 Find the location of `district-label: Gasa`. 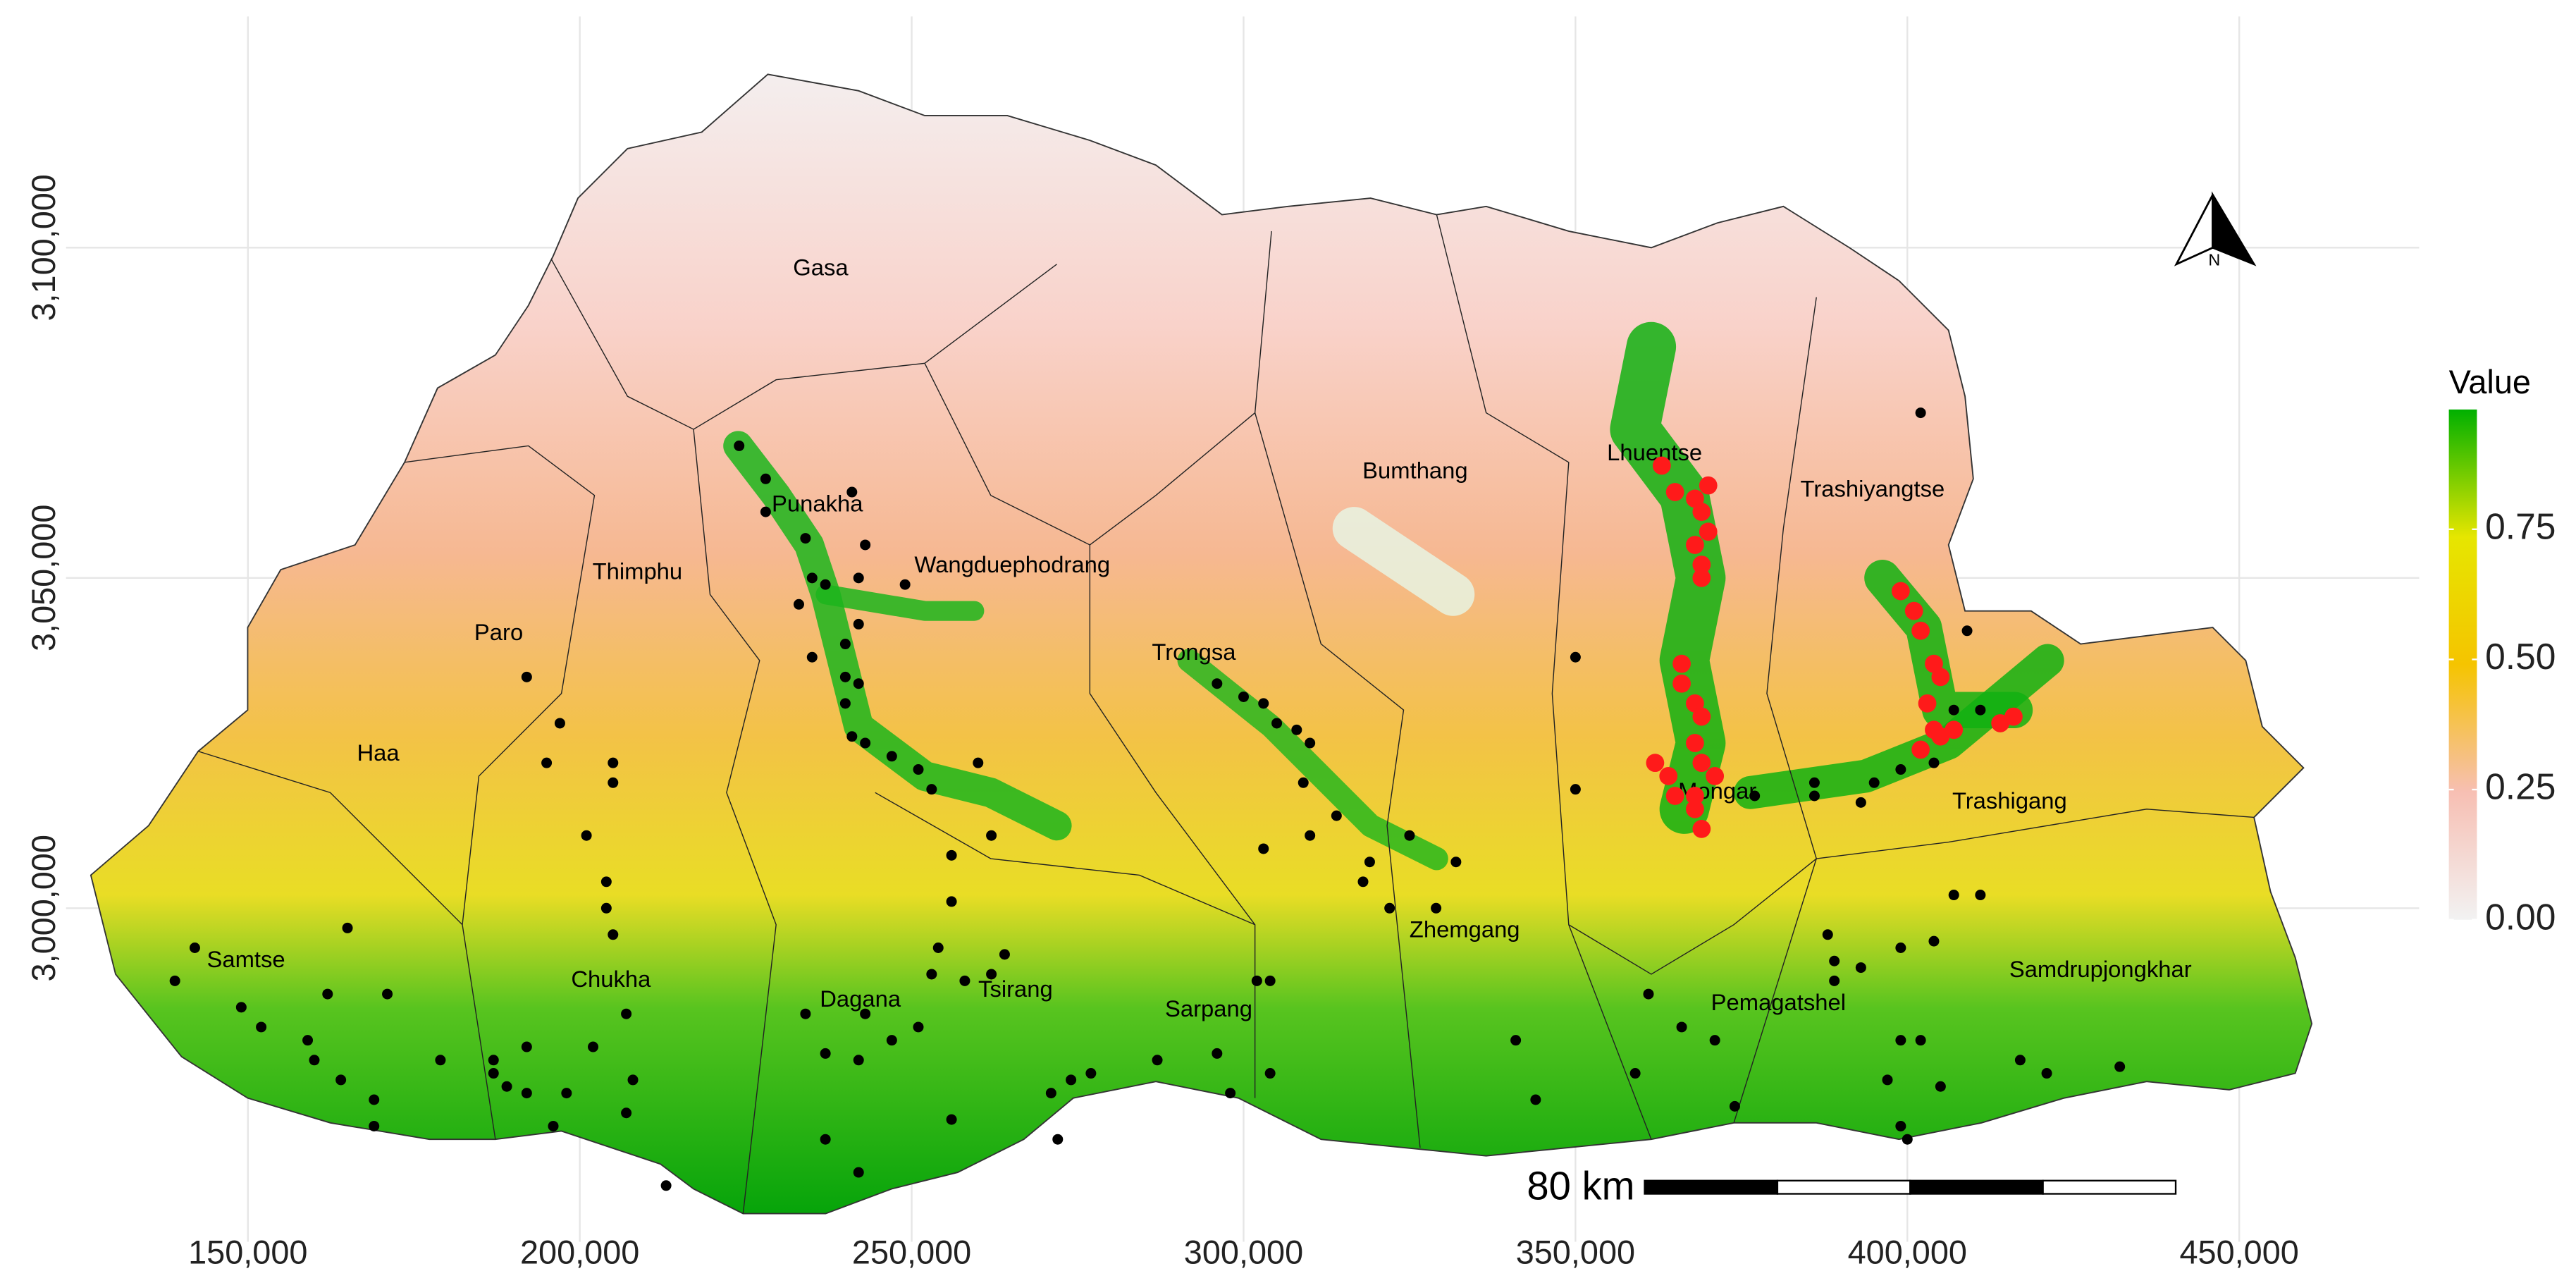

district-label: Gasa is located at coordinates (821, 267).